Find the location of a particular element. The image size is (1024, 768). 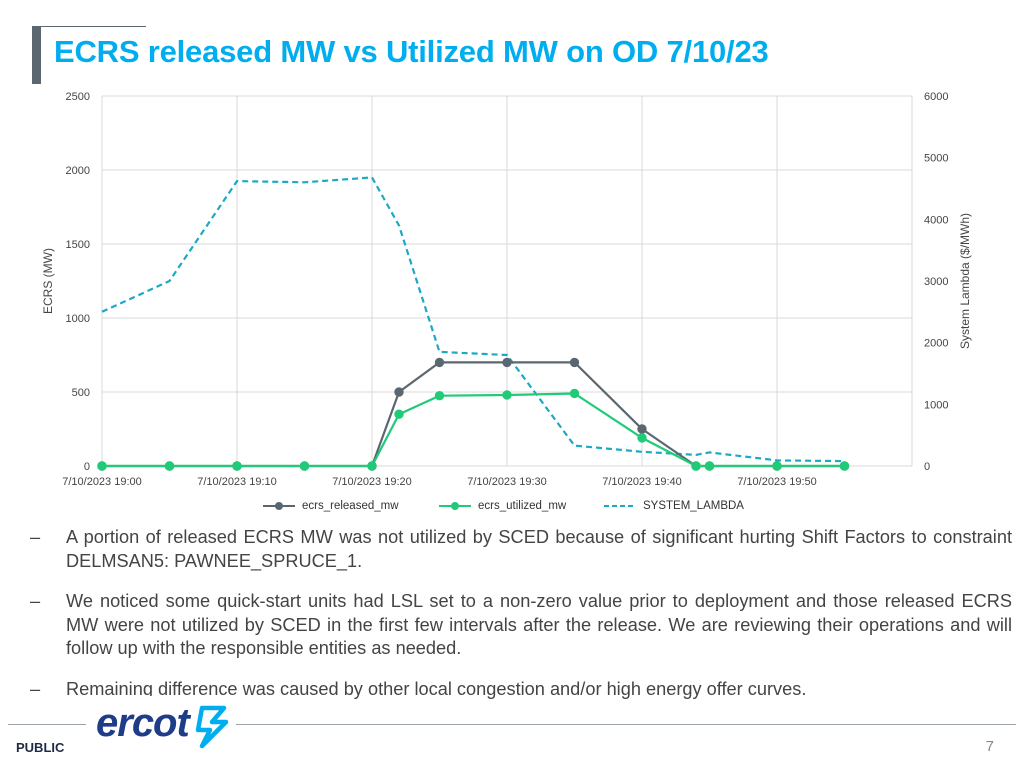

y2-tick-label: 2000 is located at coordinates (936, 344).